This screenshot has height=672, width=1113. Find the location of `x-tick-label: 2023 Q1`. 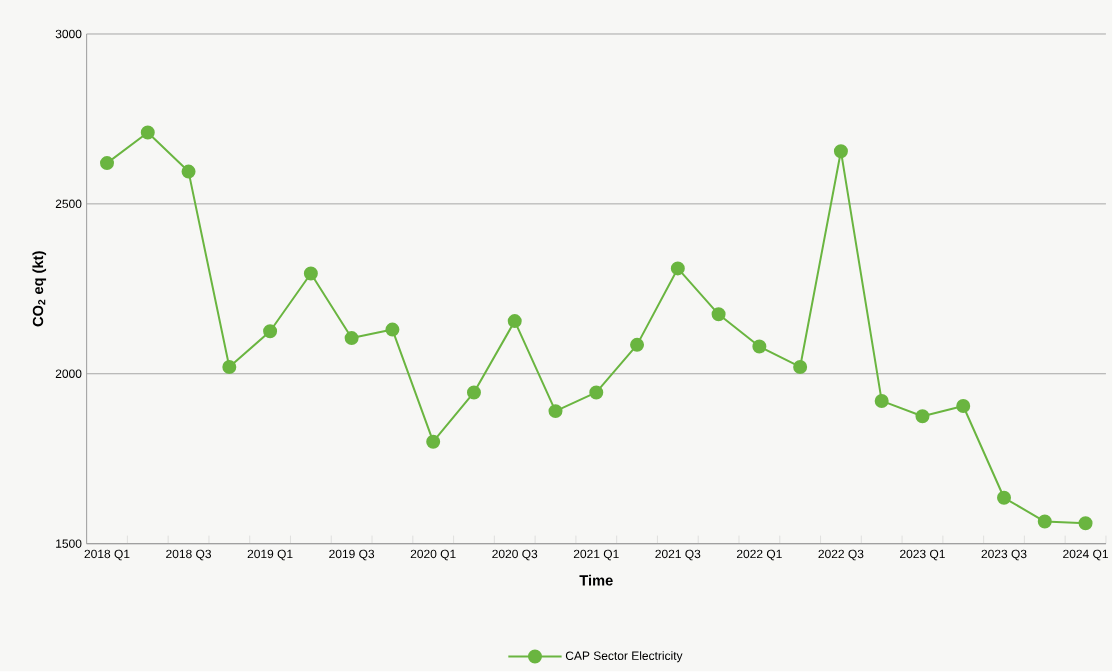

x-tick-label: 2023 Q1 is located at coordinates (922, 555).